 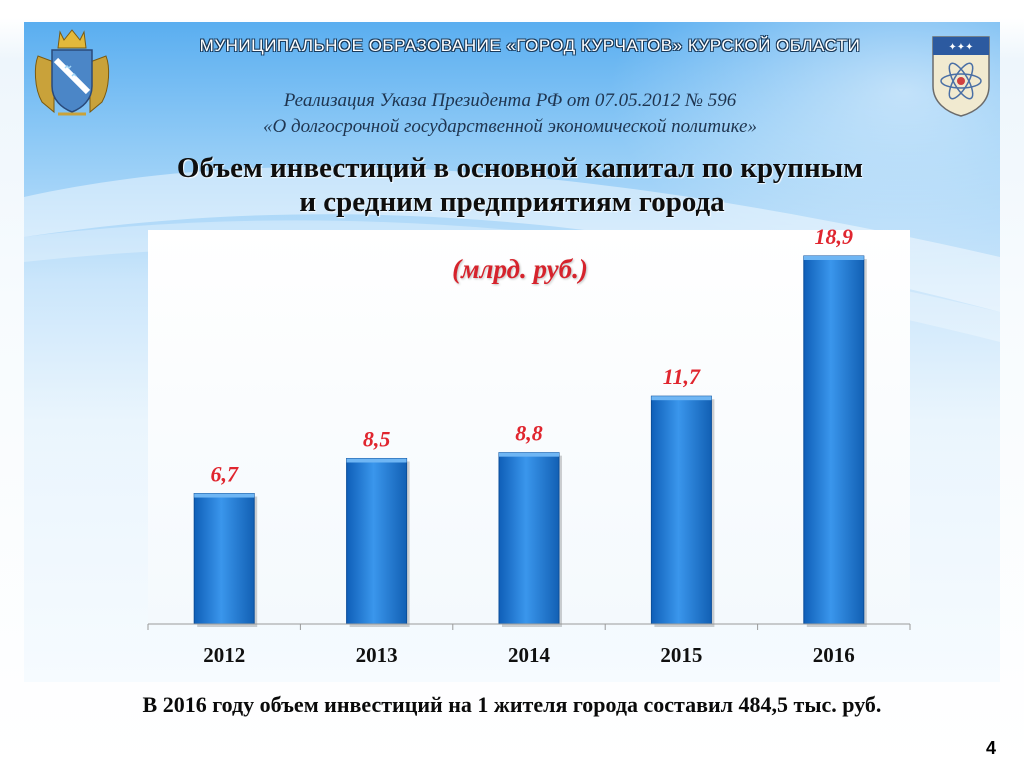 What do you see at coordinates (377, 438) in the screenshot?
I see `data-label-2013: 8,5` at bounding box center [377, 438].